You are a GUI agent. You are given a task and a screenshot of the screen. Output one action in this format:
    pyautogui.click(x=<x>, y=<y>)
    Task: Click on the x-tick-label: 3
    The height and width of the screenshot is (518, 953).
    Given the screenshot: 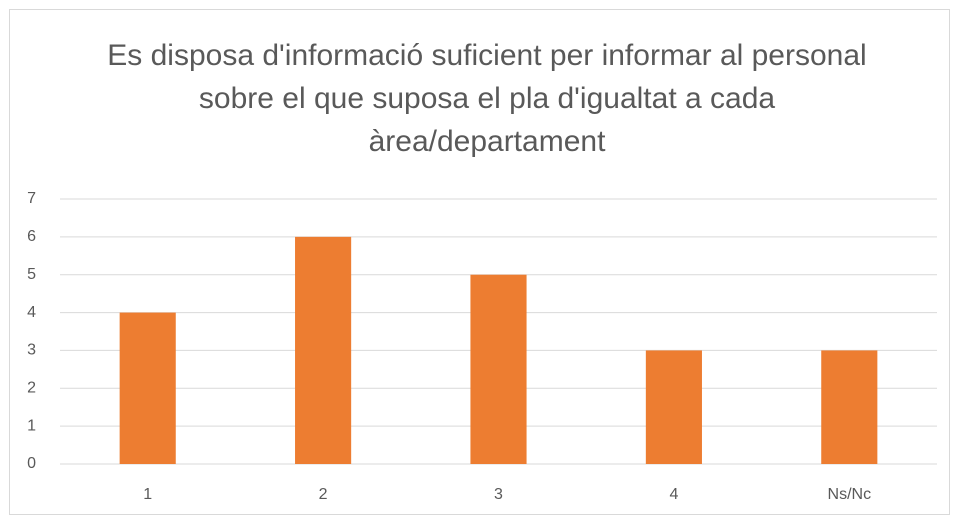 What is the action you would take?
    pyautogui.click(x=498, y=494)
    